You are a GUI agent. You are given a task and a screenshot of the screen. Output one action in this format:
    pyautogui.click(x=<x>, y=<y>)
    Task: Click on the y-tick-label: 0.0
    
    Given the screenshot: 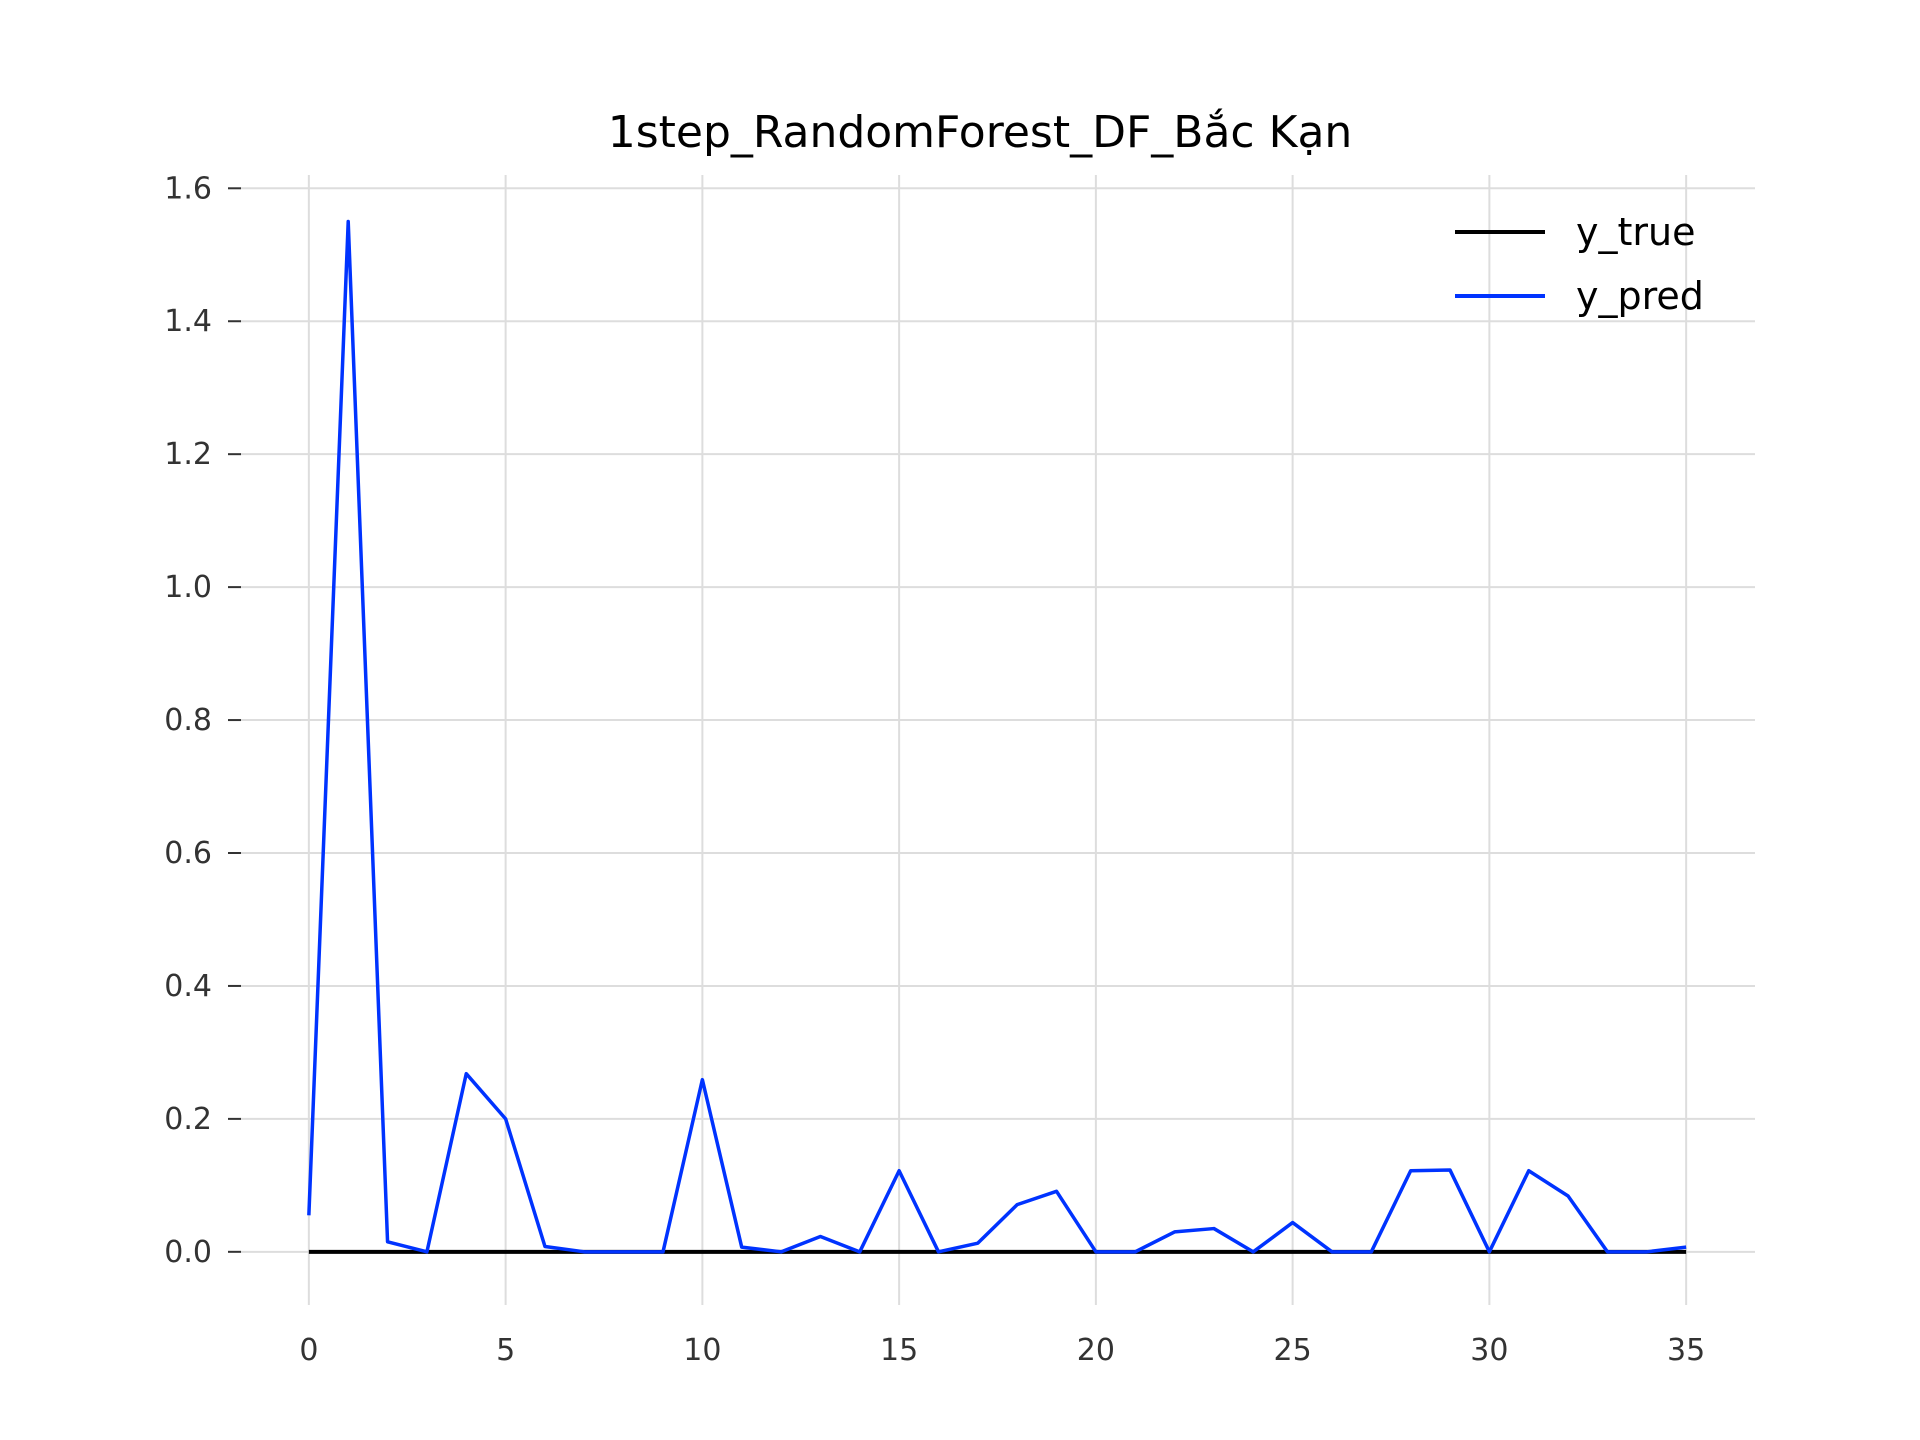 What is the action you would take?
    pyautogui.click(x=188, y=1252)
    